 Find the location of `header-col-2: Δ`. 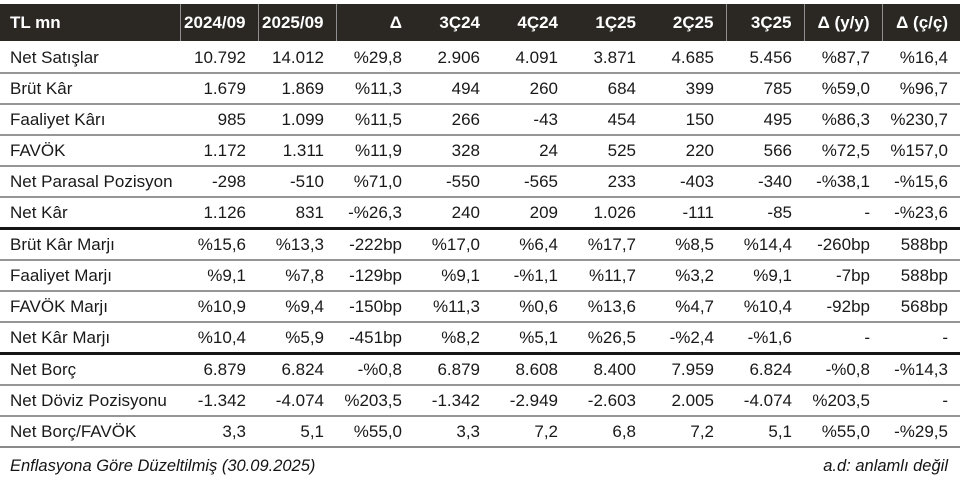

header-col-2: Δ is located at coordinates (374, 23).